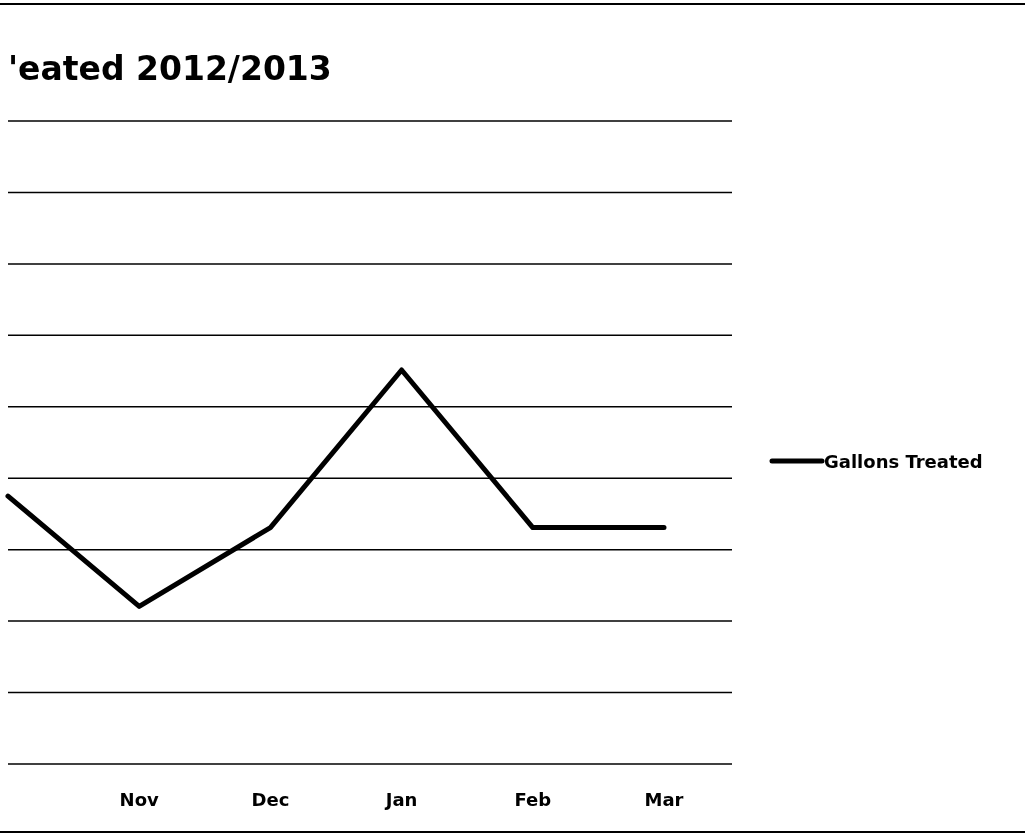 This screenshot has height=838, width=1025. I want to click on legend-label: Gallons Treated, so click(903, 461).